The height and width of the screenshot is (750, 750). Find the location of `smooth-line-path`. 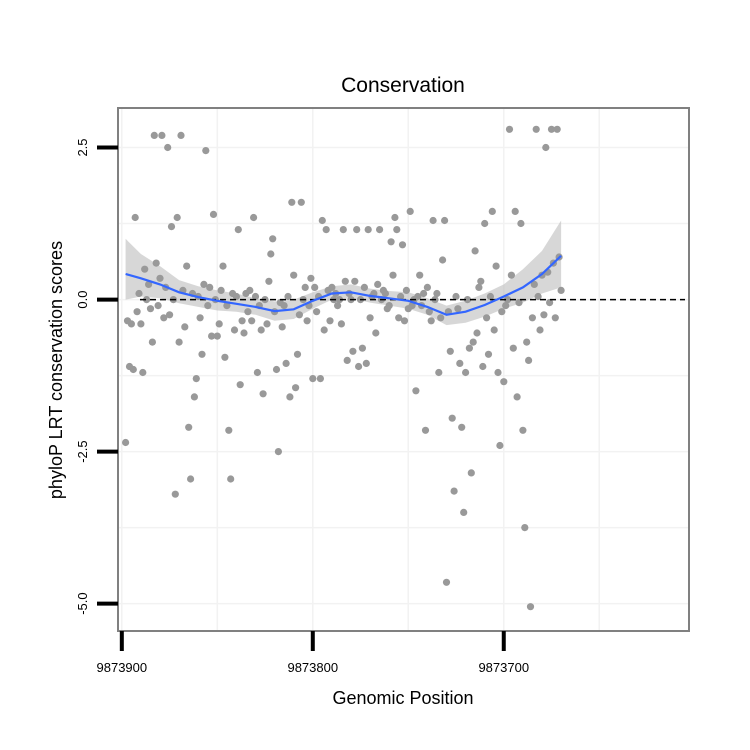

smooth-line-path is located at coordinates (343, 285).